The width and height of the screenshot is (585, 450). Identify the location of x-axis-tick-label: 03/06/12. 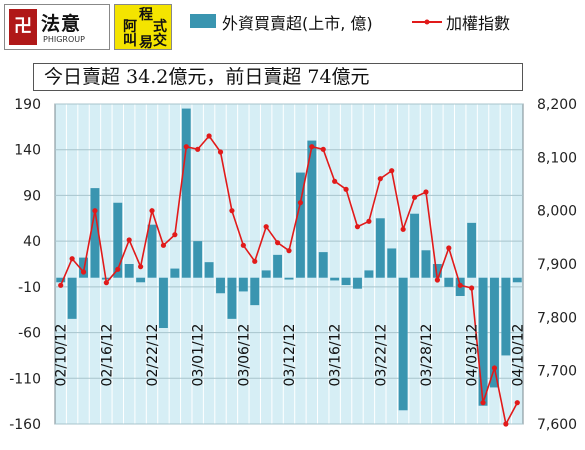
(244, 355).